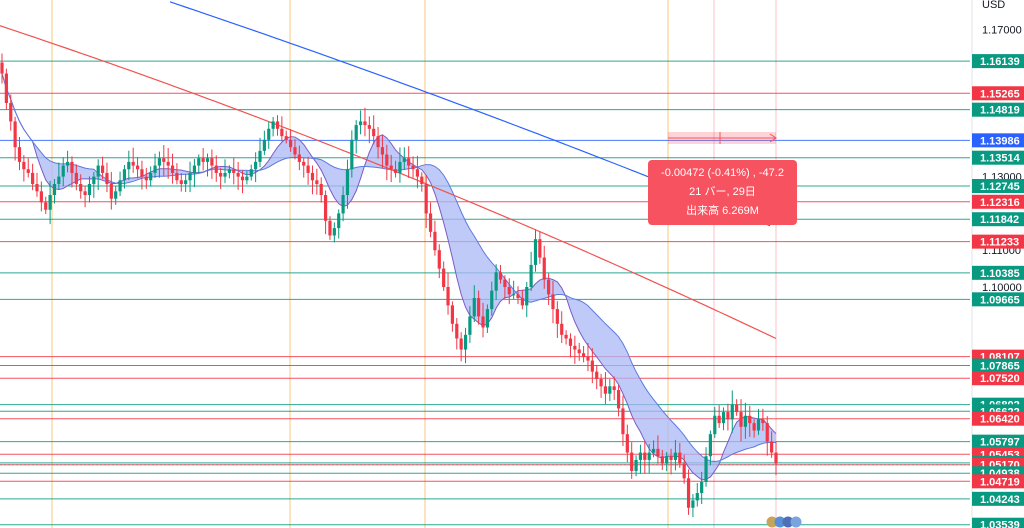 This screenshot has width=1024, height=528. What do you see at coordinates (786, 522) in the screenshot?
I see `tradingview-logo-icon` at bounding box center [786, 522].